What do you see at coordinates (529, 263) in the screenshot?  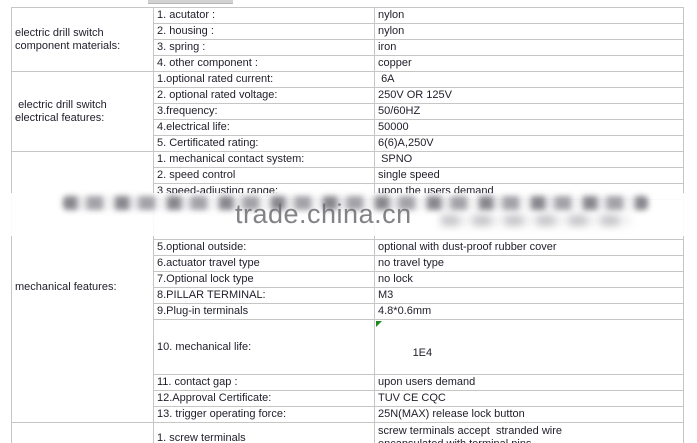 I see `spec-value-cell: no travel type` at bounding box center [529, 263].